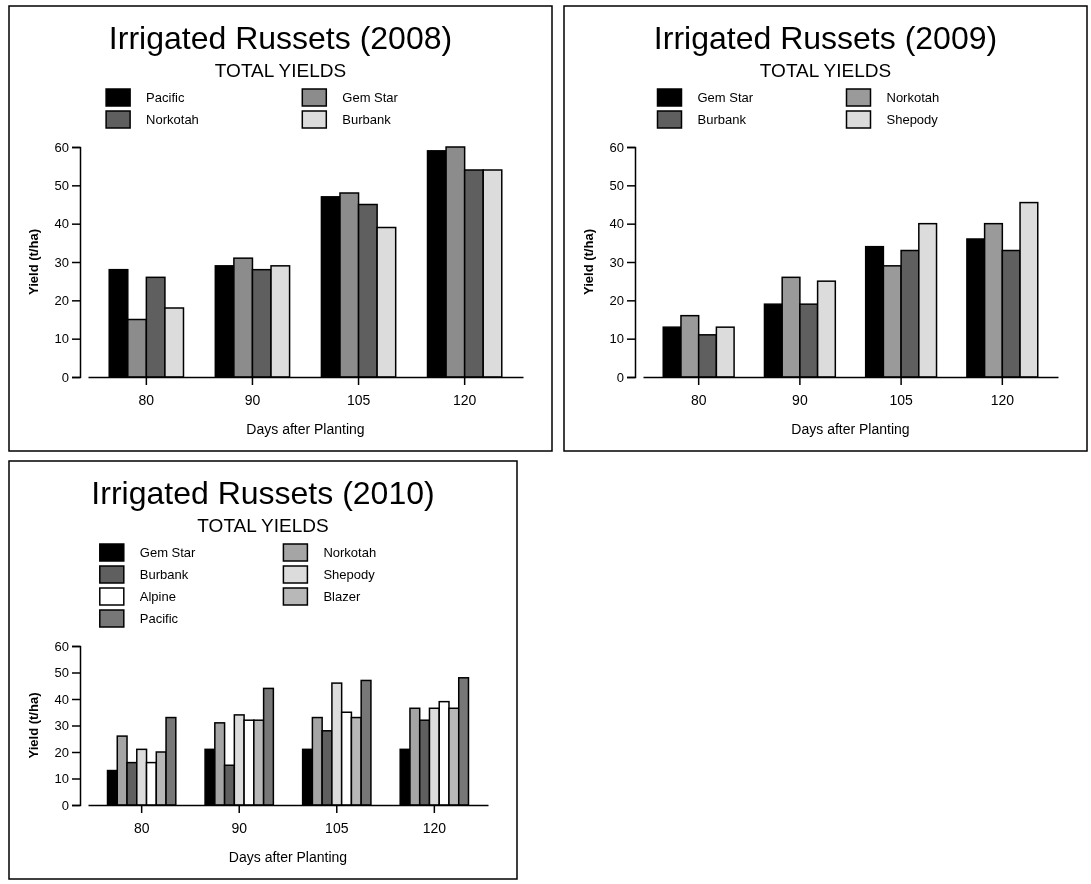 This screenshot has width=1091, height=884. What do you see at coordinates (825, 38) in the screenshot?
I see `chart-title: Irrigated Russets (2009)` at bounding box center [825, 38].